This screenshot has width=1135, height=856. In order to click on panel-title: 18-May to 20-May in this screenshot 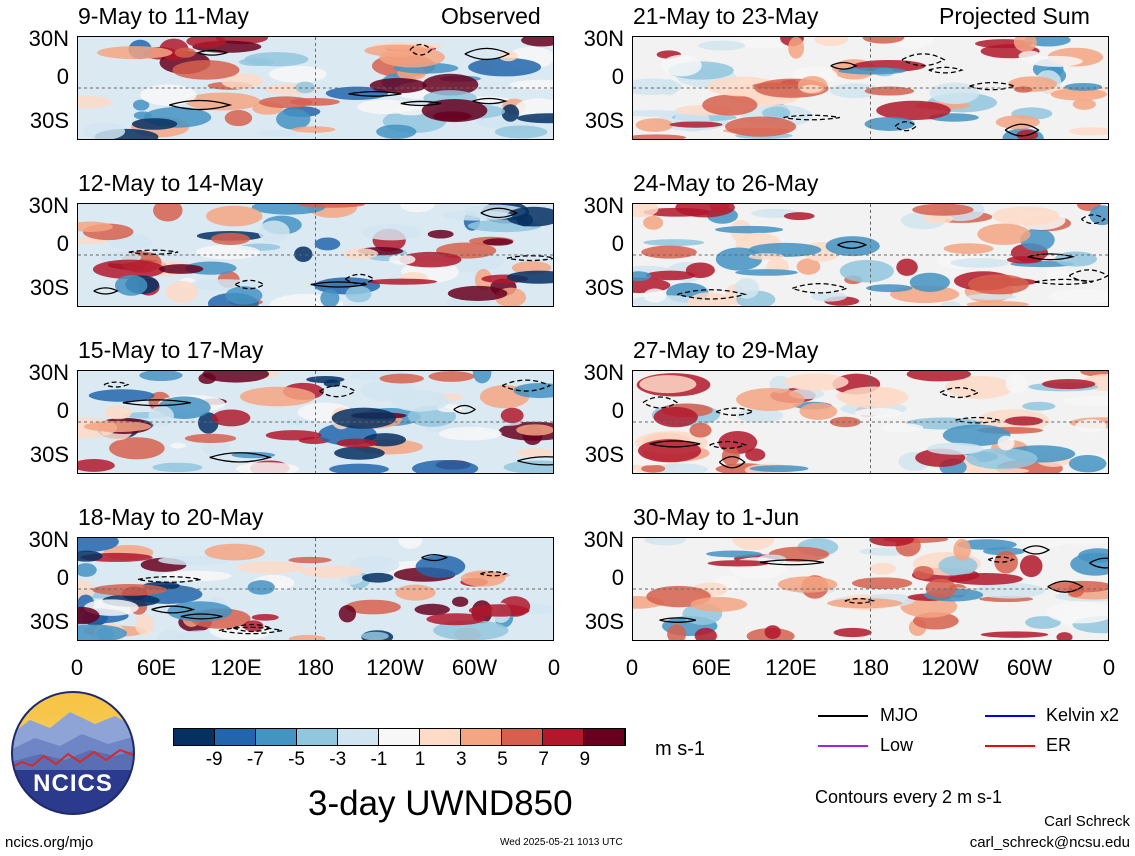, I will do `click(171, 517)`.